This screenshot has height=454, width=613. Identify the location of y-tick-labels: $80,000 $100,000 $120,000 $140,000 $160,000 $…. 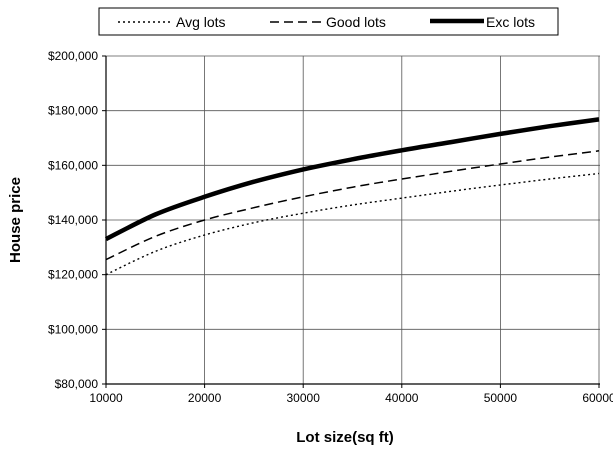
(73, 220).